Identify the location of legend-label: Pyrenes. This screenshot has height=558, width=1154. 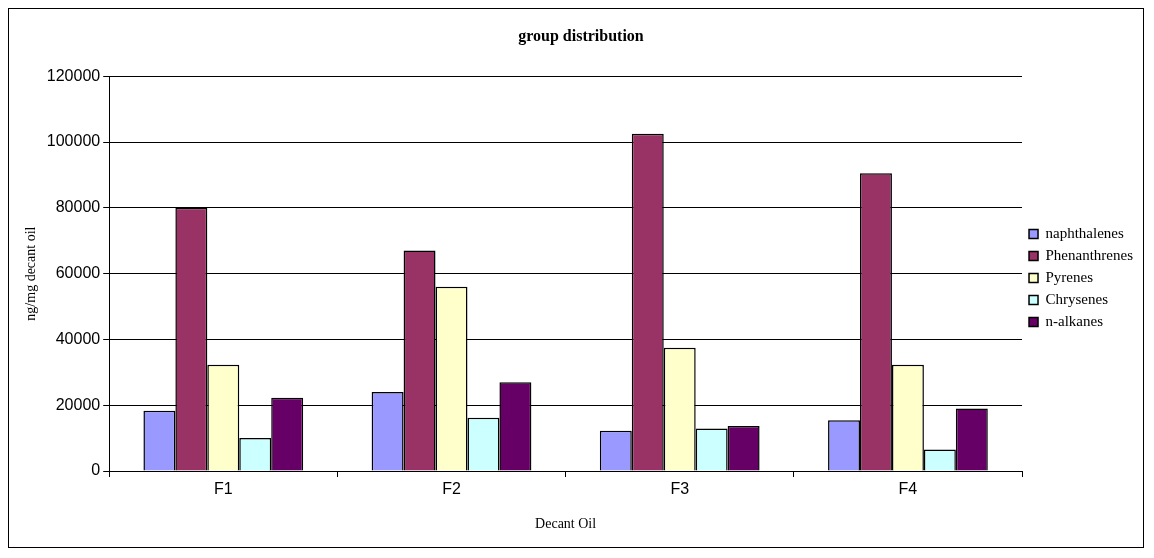
(1069, 276).